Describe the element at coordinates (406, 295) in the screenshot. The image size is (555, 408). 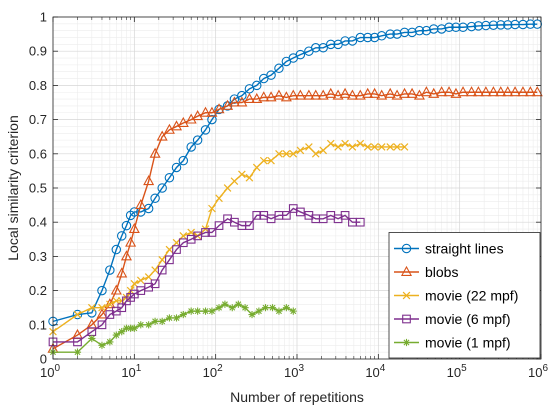
I see `legend-marker-movie-22-mpf` at that location.